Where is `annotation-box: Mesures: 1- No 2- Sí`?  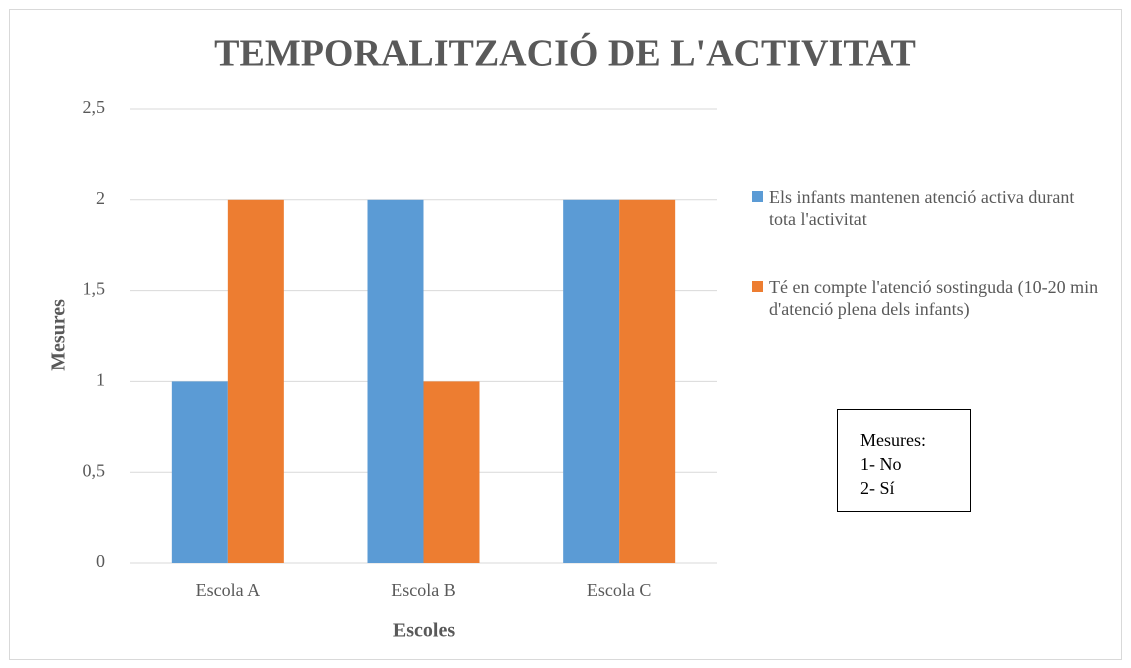
annotation-box: Mesures: 1- No 2- Sí is located at coordinates (904, 460).